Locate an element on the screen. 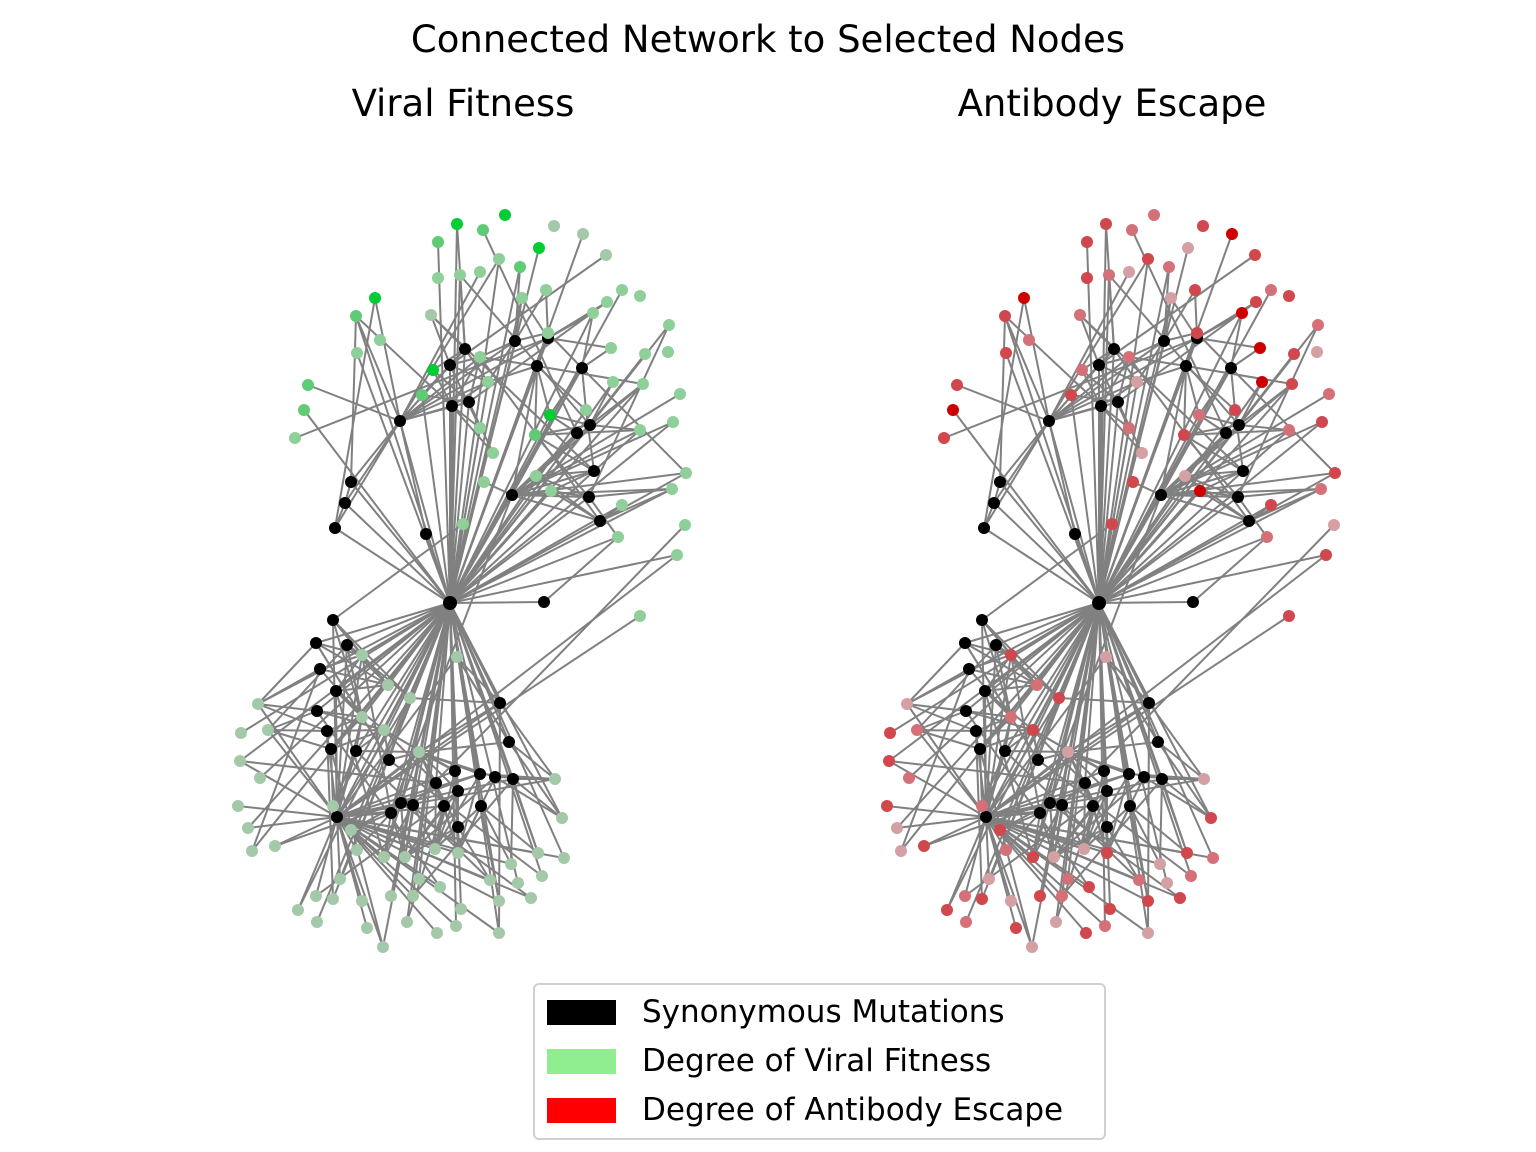 This screenshot has height=1152, width=1536. panel-title-viral-fitness: Viral Fitness is located at coordinates (463, 103).